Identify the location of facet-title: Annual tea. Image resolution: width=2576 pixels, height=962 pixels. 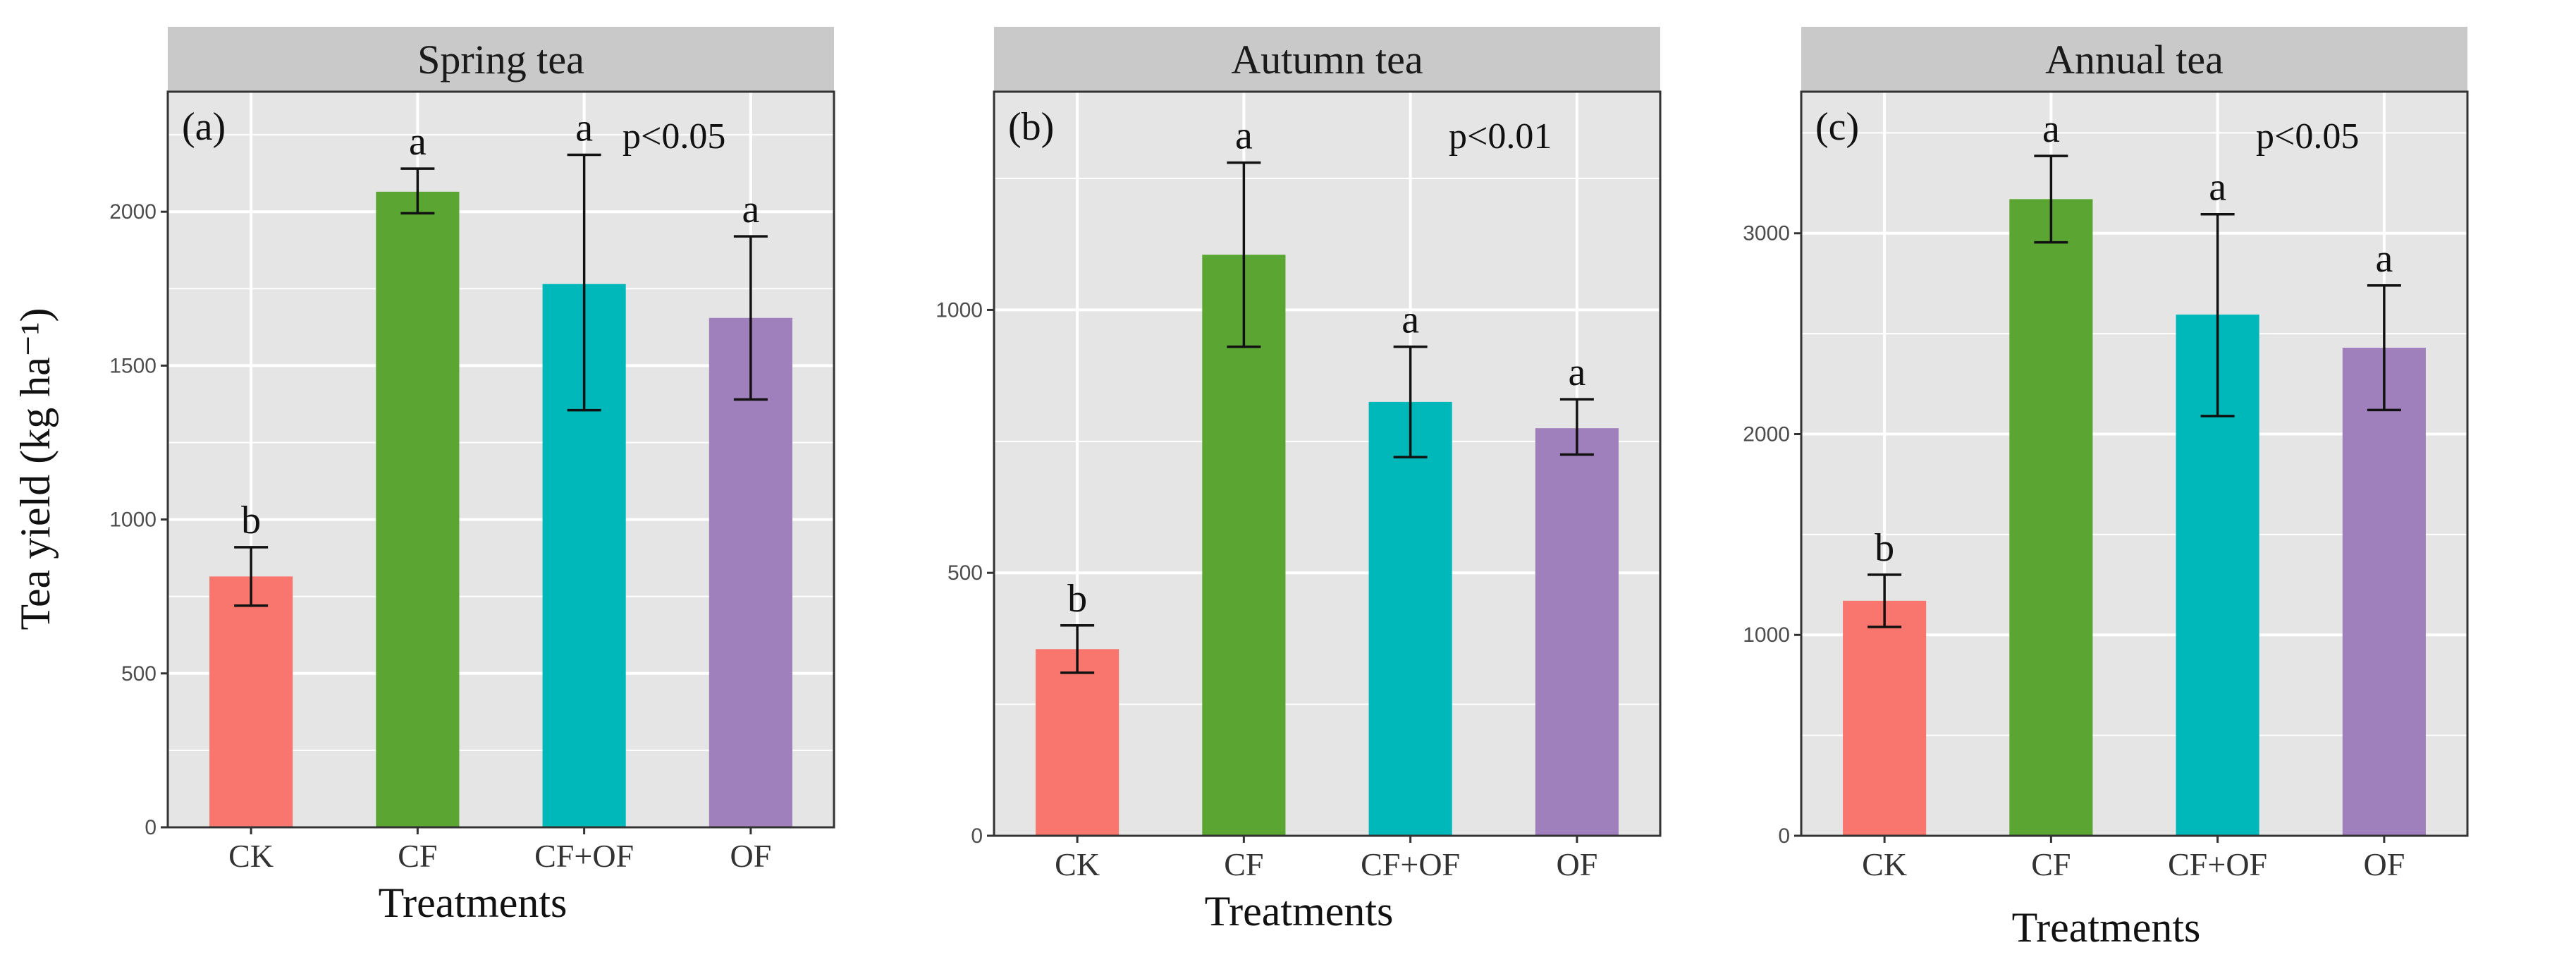
(2134, 60).